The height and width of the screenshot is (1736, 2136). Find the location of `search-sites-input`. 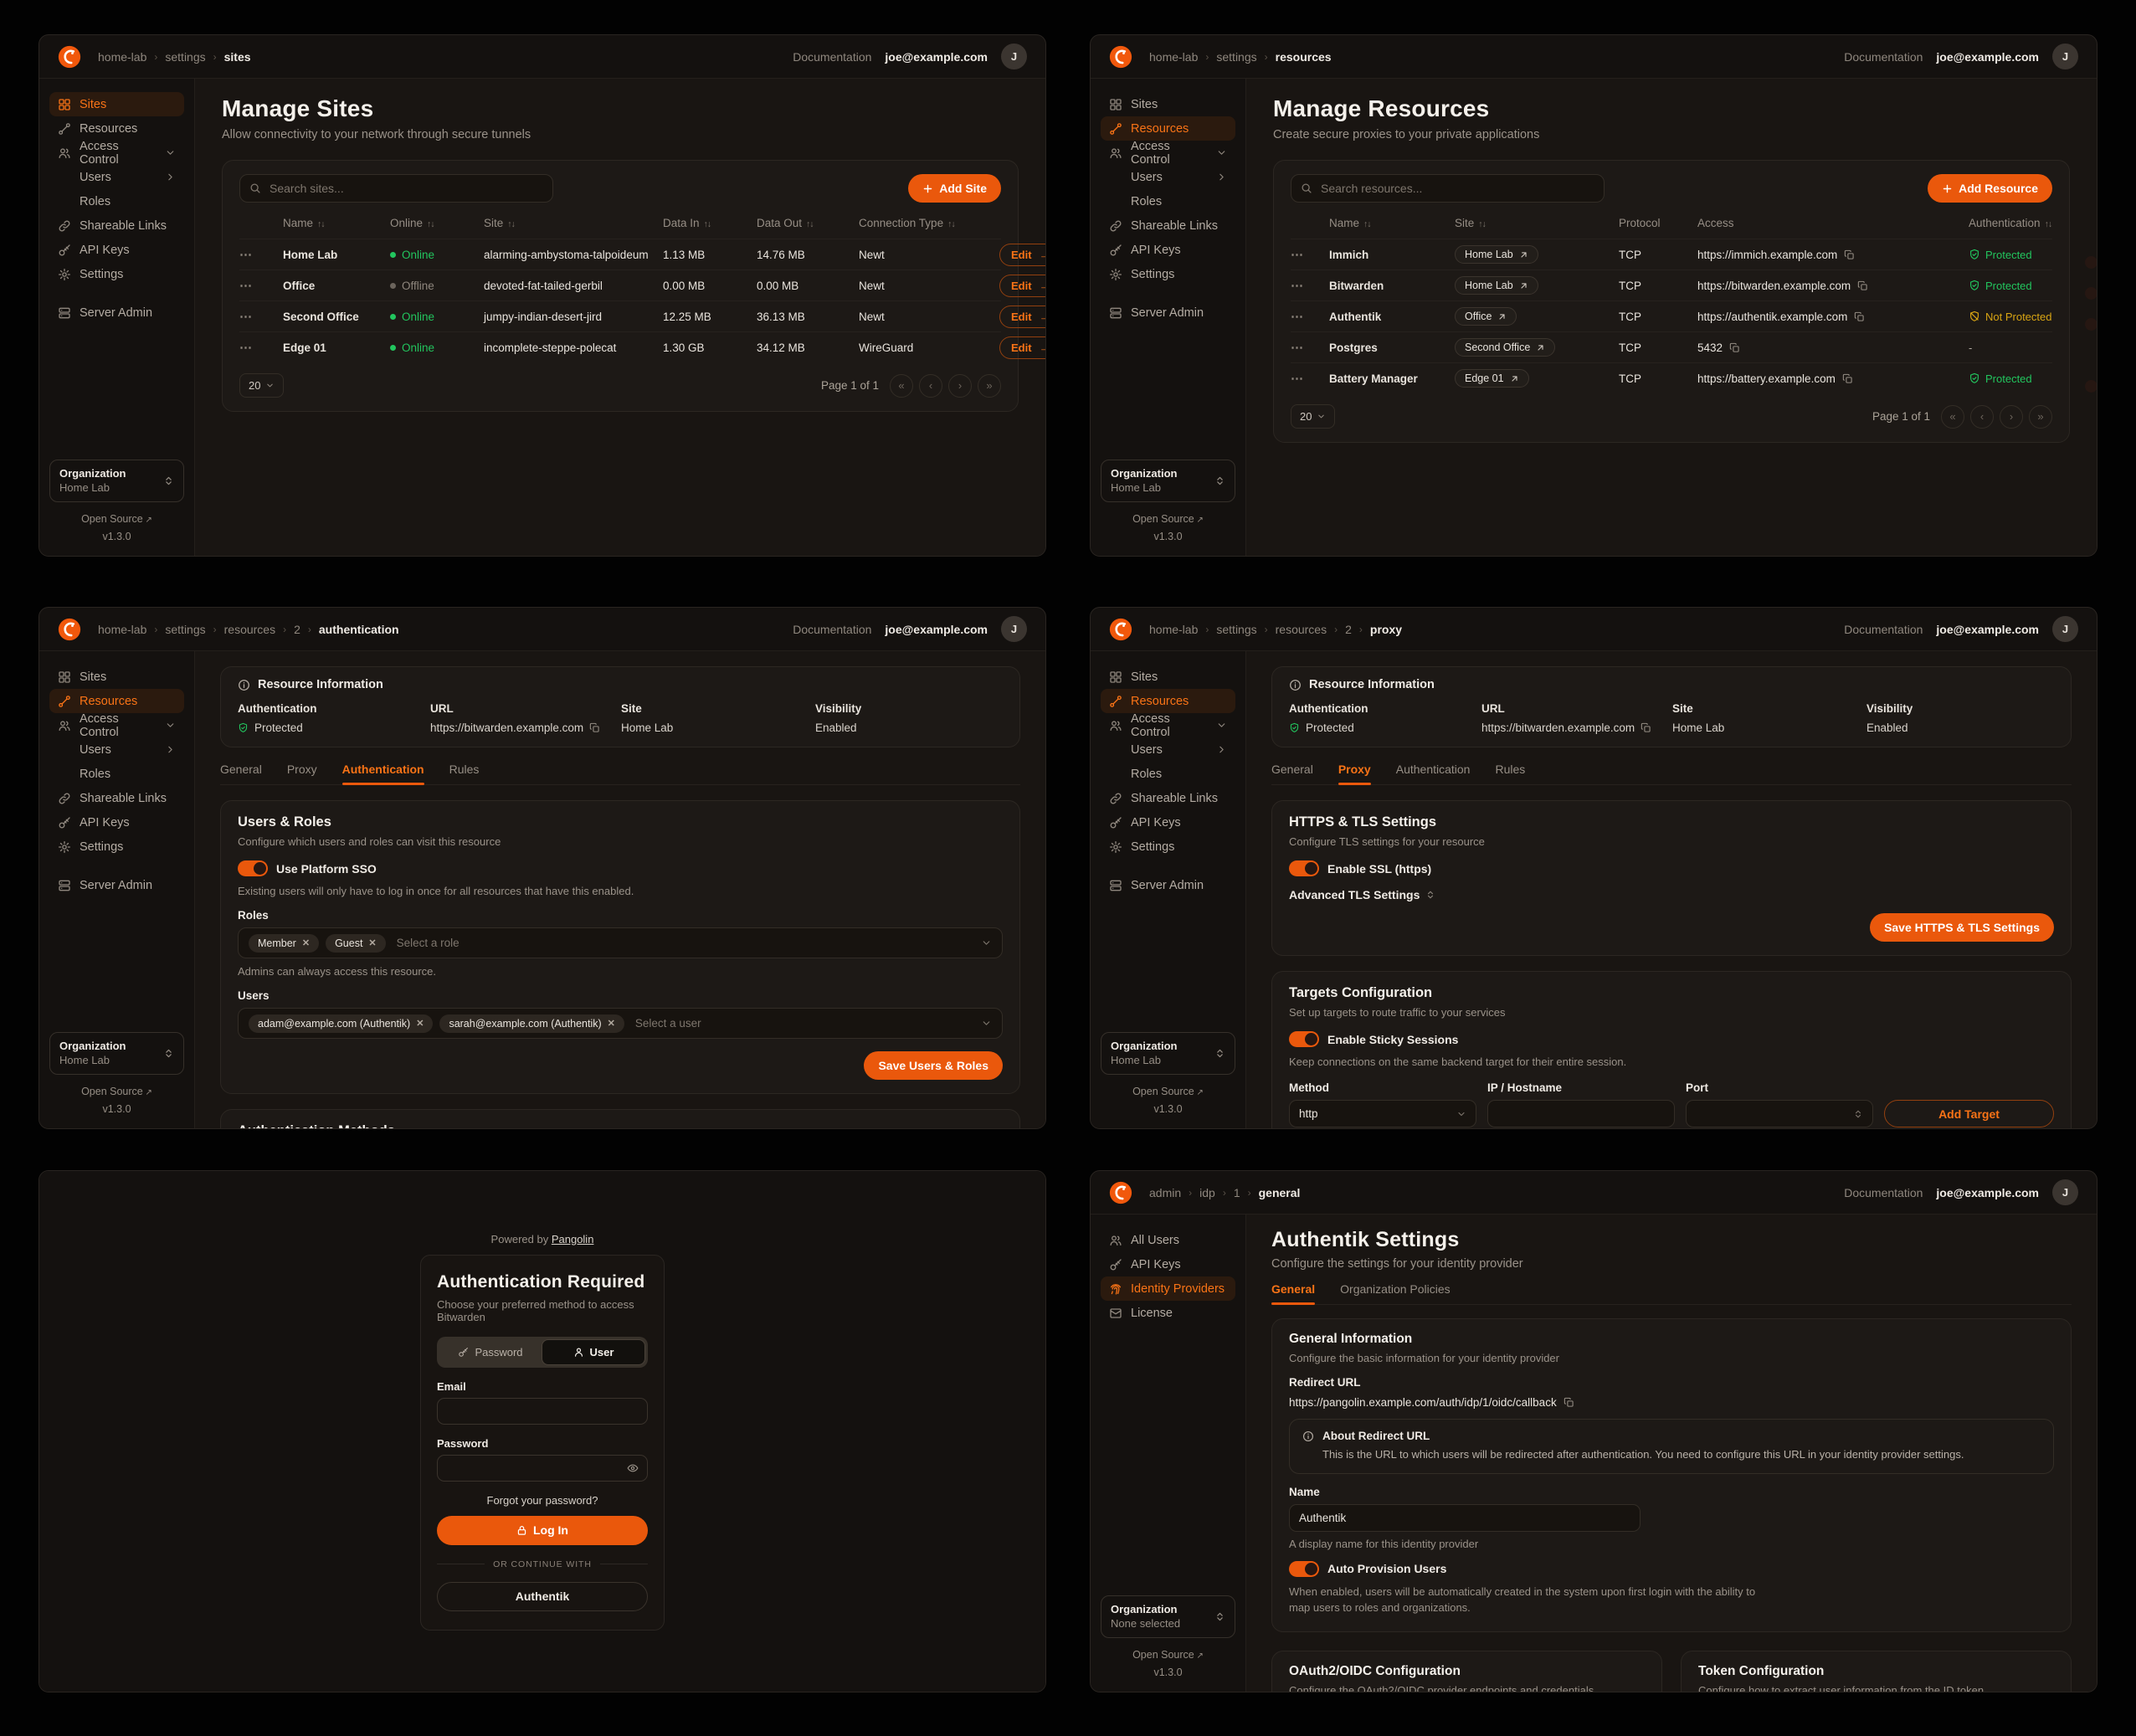

search-sites-input is located at coordinates (396, 188).